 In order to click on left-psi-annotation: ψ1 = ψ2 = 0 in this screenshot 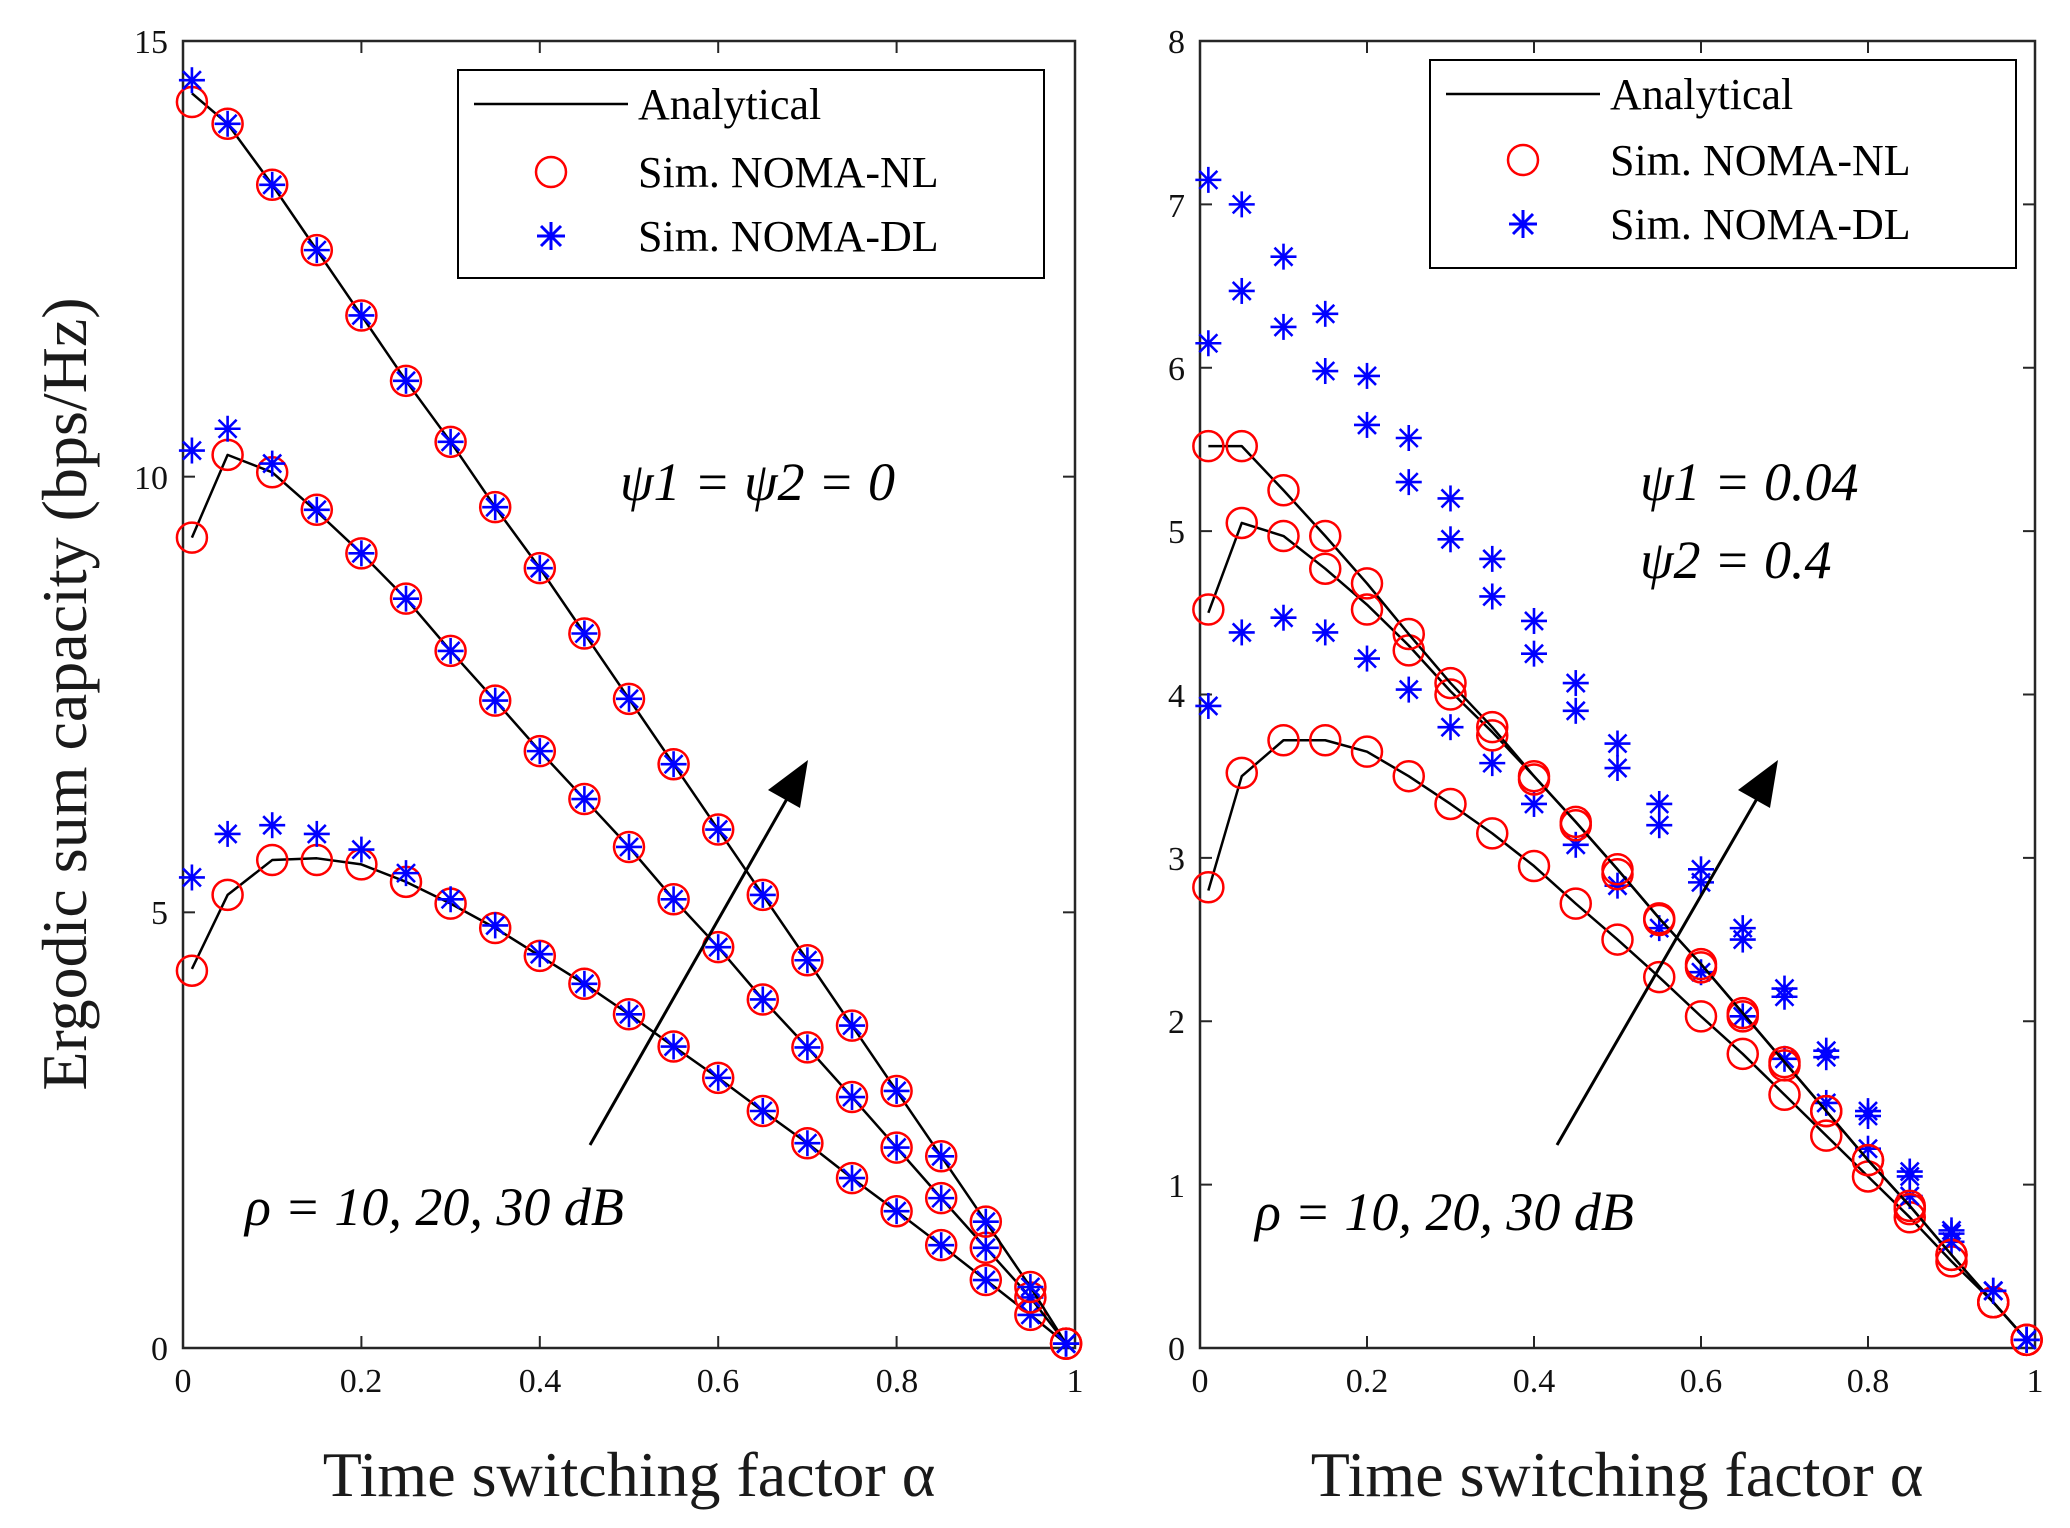, I will do `click(757, 482)`.